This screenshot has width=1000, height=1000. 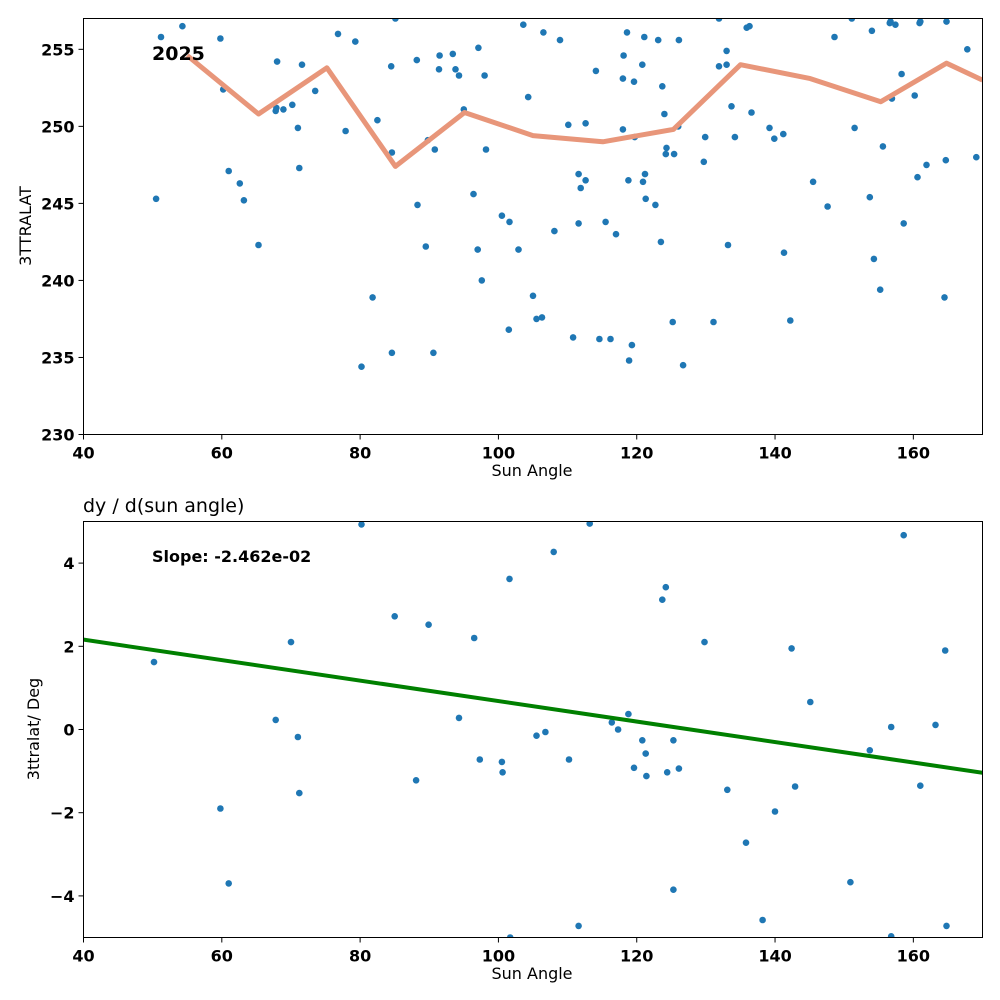 What do you see at coordinates (163, 506) in the screenshot?
I see `bottom-chart-title: dy / d(sun angle)` at bounding box center [163, 506].